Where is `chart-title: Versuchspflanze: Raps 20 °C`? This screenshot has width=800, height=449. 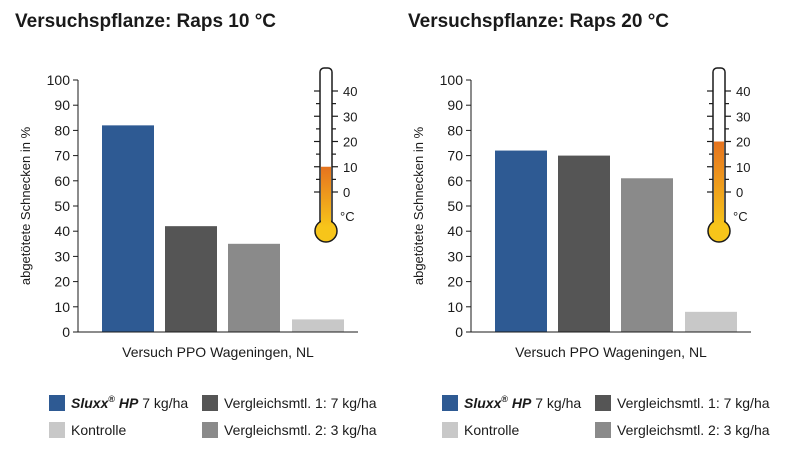 chart-title: Versuchspflanze: Raps 20 °C is located at coordinates (538, 21).